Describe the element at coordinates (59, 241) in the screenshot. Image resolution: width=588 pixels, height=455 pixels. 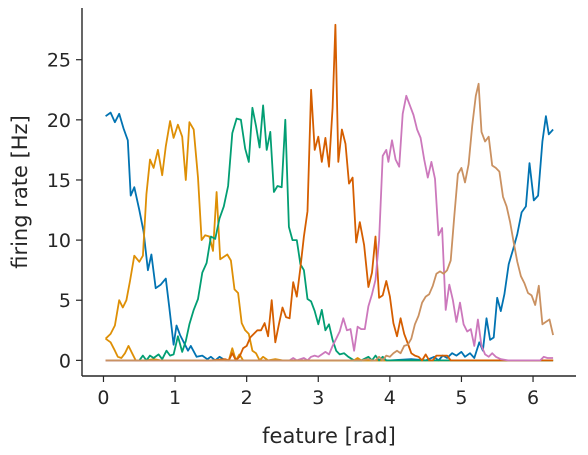
I see `y-tick-label: 10` at that location.